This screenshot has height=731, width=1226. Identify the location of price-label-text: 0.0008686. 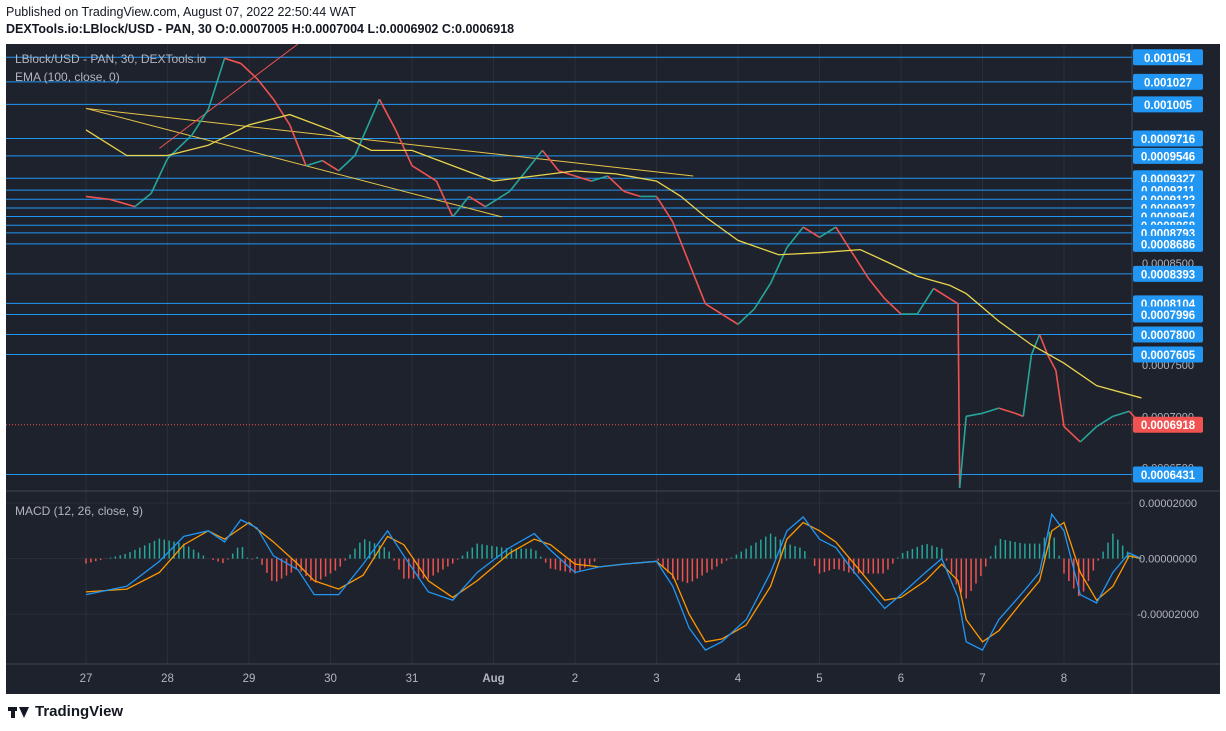
(1168, 245).